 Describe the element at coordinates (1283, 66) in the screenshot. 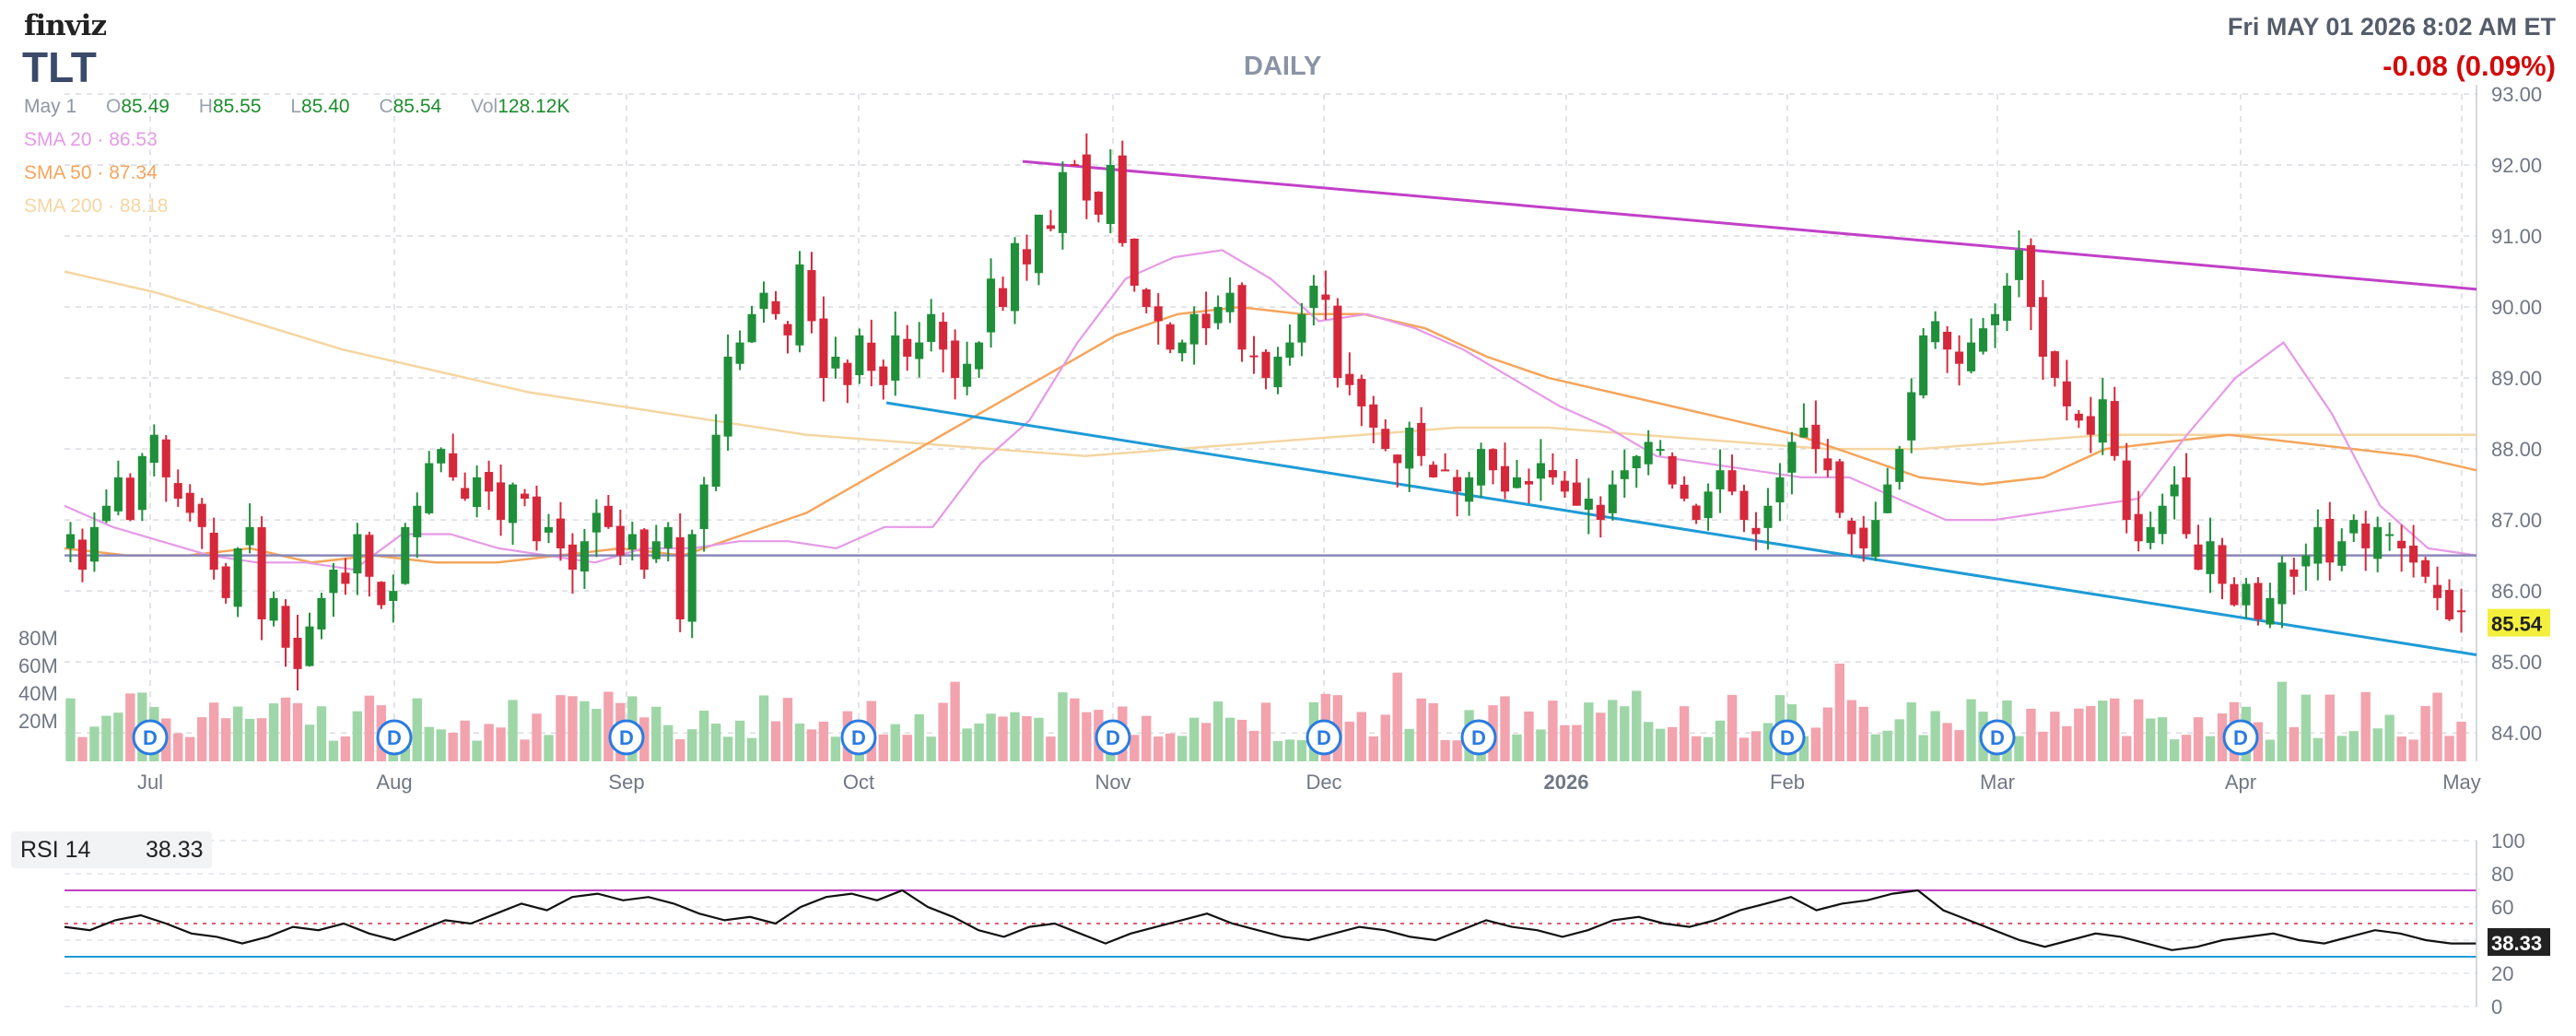

I see `timeframe-label: DAILY` at that location.